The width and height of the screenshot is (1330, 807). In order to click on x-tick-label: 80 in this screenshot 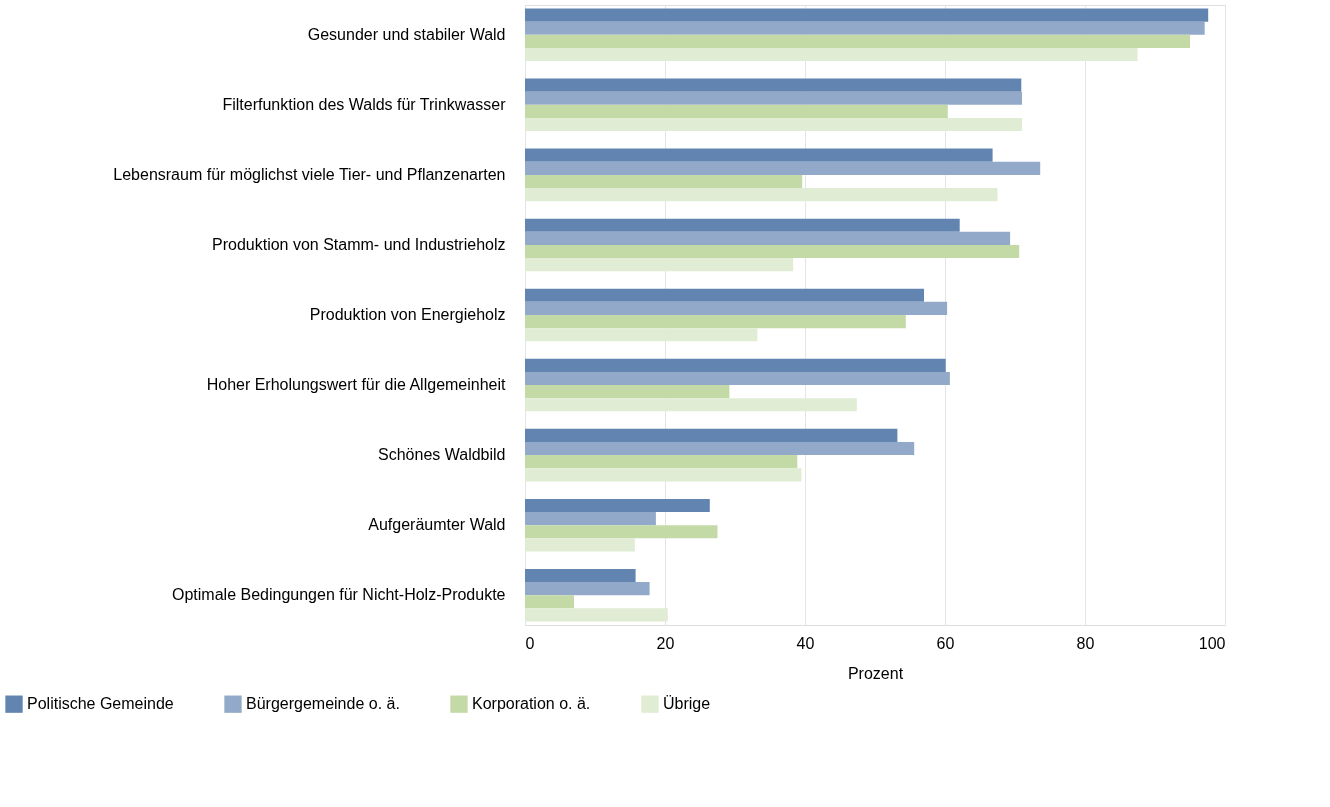, I will do `click(1085, 643)`.